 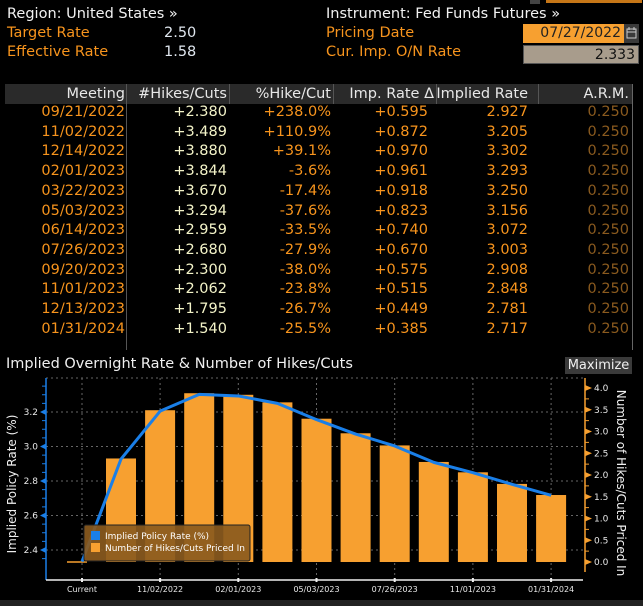 What do you see at coordinates (31, 551) in the screenshot?
I see `y-tick-label: 2.4` at bounding box center [31, 551].